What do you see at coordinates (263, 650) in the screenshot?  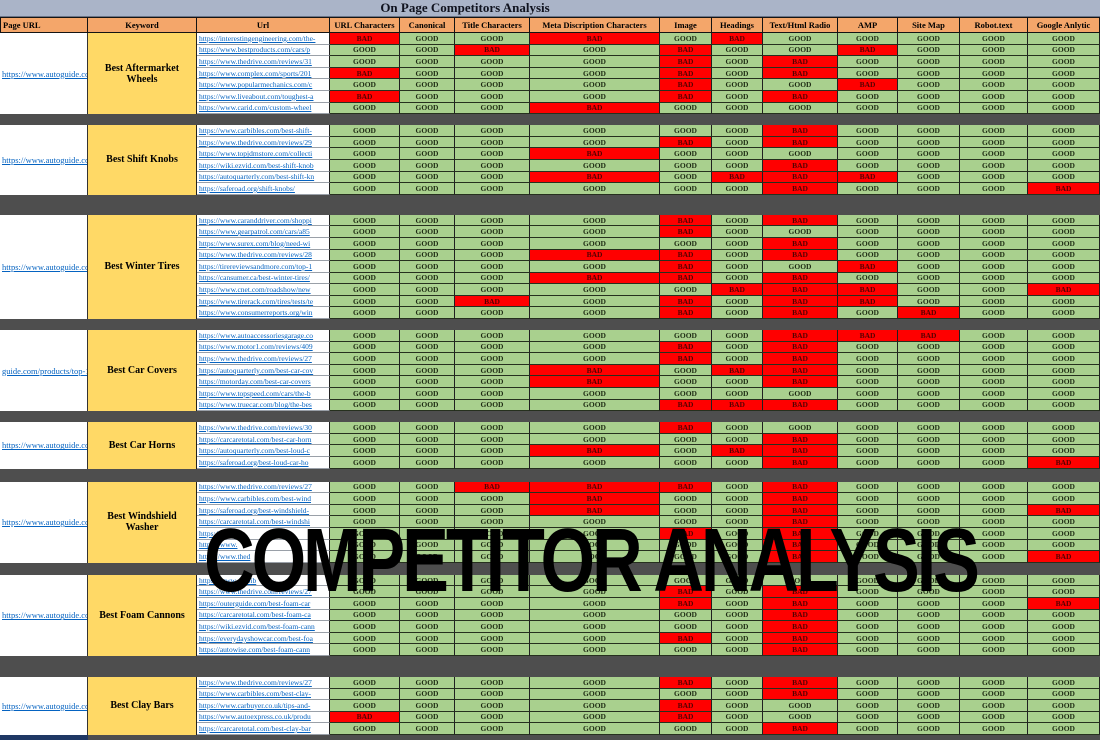 I see `url-link: https://autowise.com/best-foam-cann` at bounding box center [263, 650].